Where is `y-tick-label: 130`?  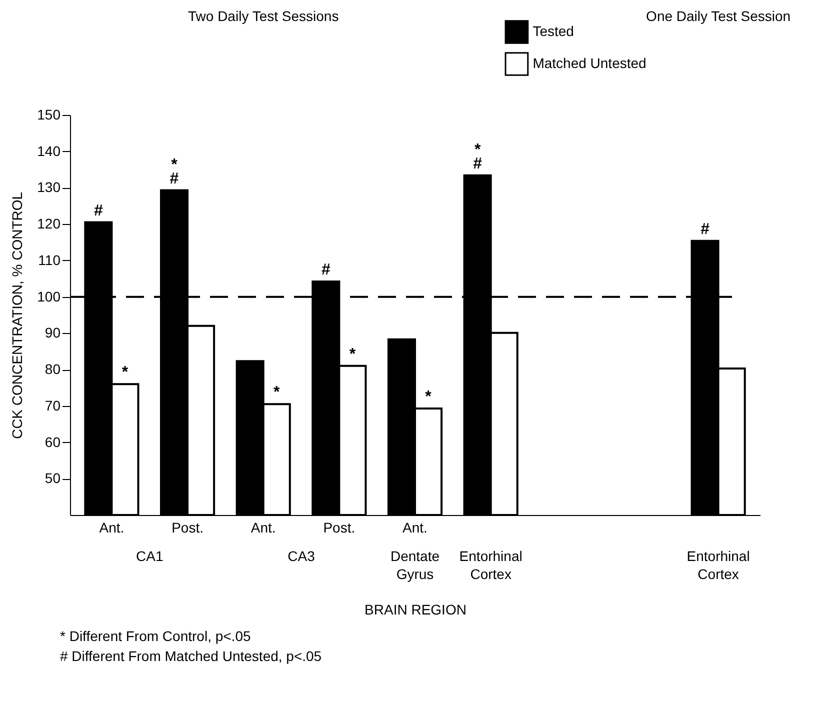
y-tick-label: 130 is located at coordinates (49, 187).